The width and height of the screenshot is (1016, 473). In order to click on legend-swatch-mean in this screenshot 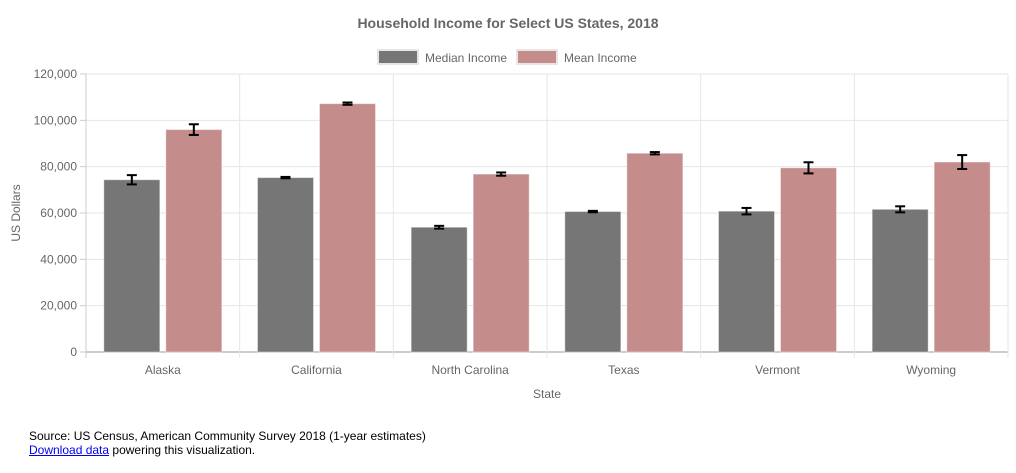, I will do `click(537, 57)`.